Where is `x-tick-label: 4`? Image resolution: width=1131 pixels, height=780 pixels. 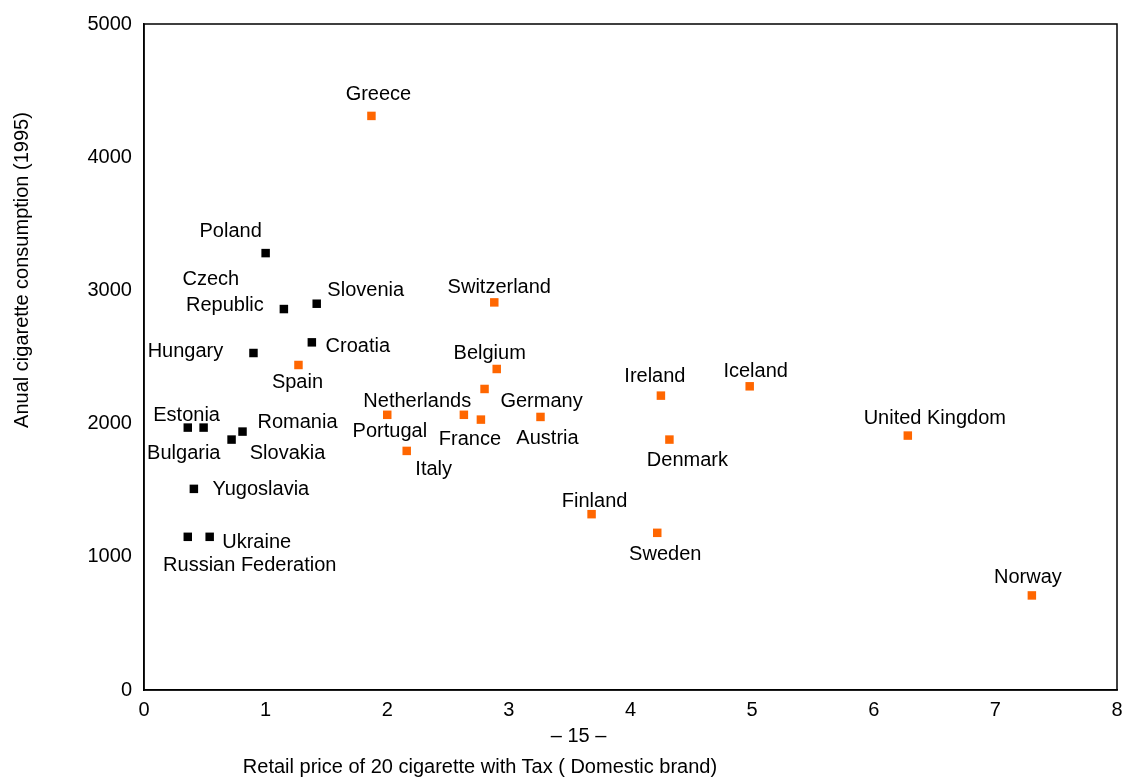
x-tick-label: 4 is located at coordinates (630, 708).